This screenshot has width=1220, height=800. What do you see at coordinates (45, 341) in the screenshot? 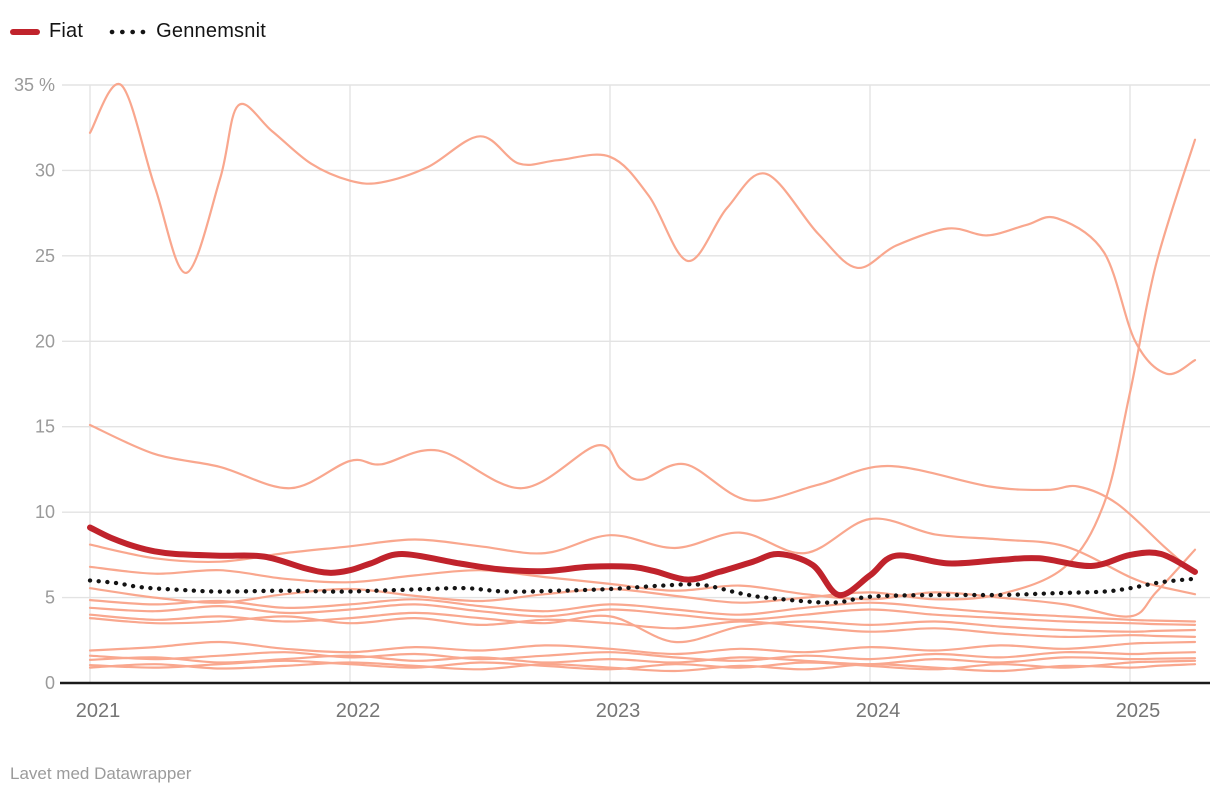
I see `y-axis-label-20: 20` at bounding box center [45, 341].